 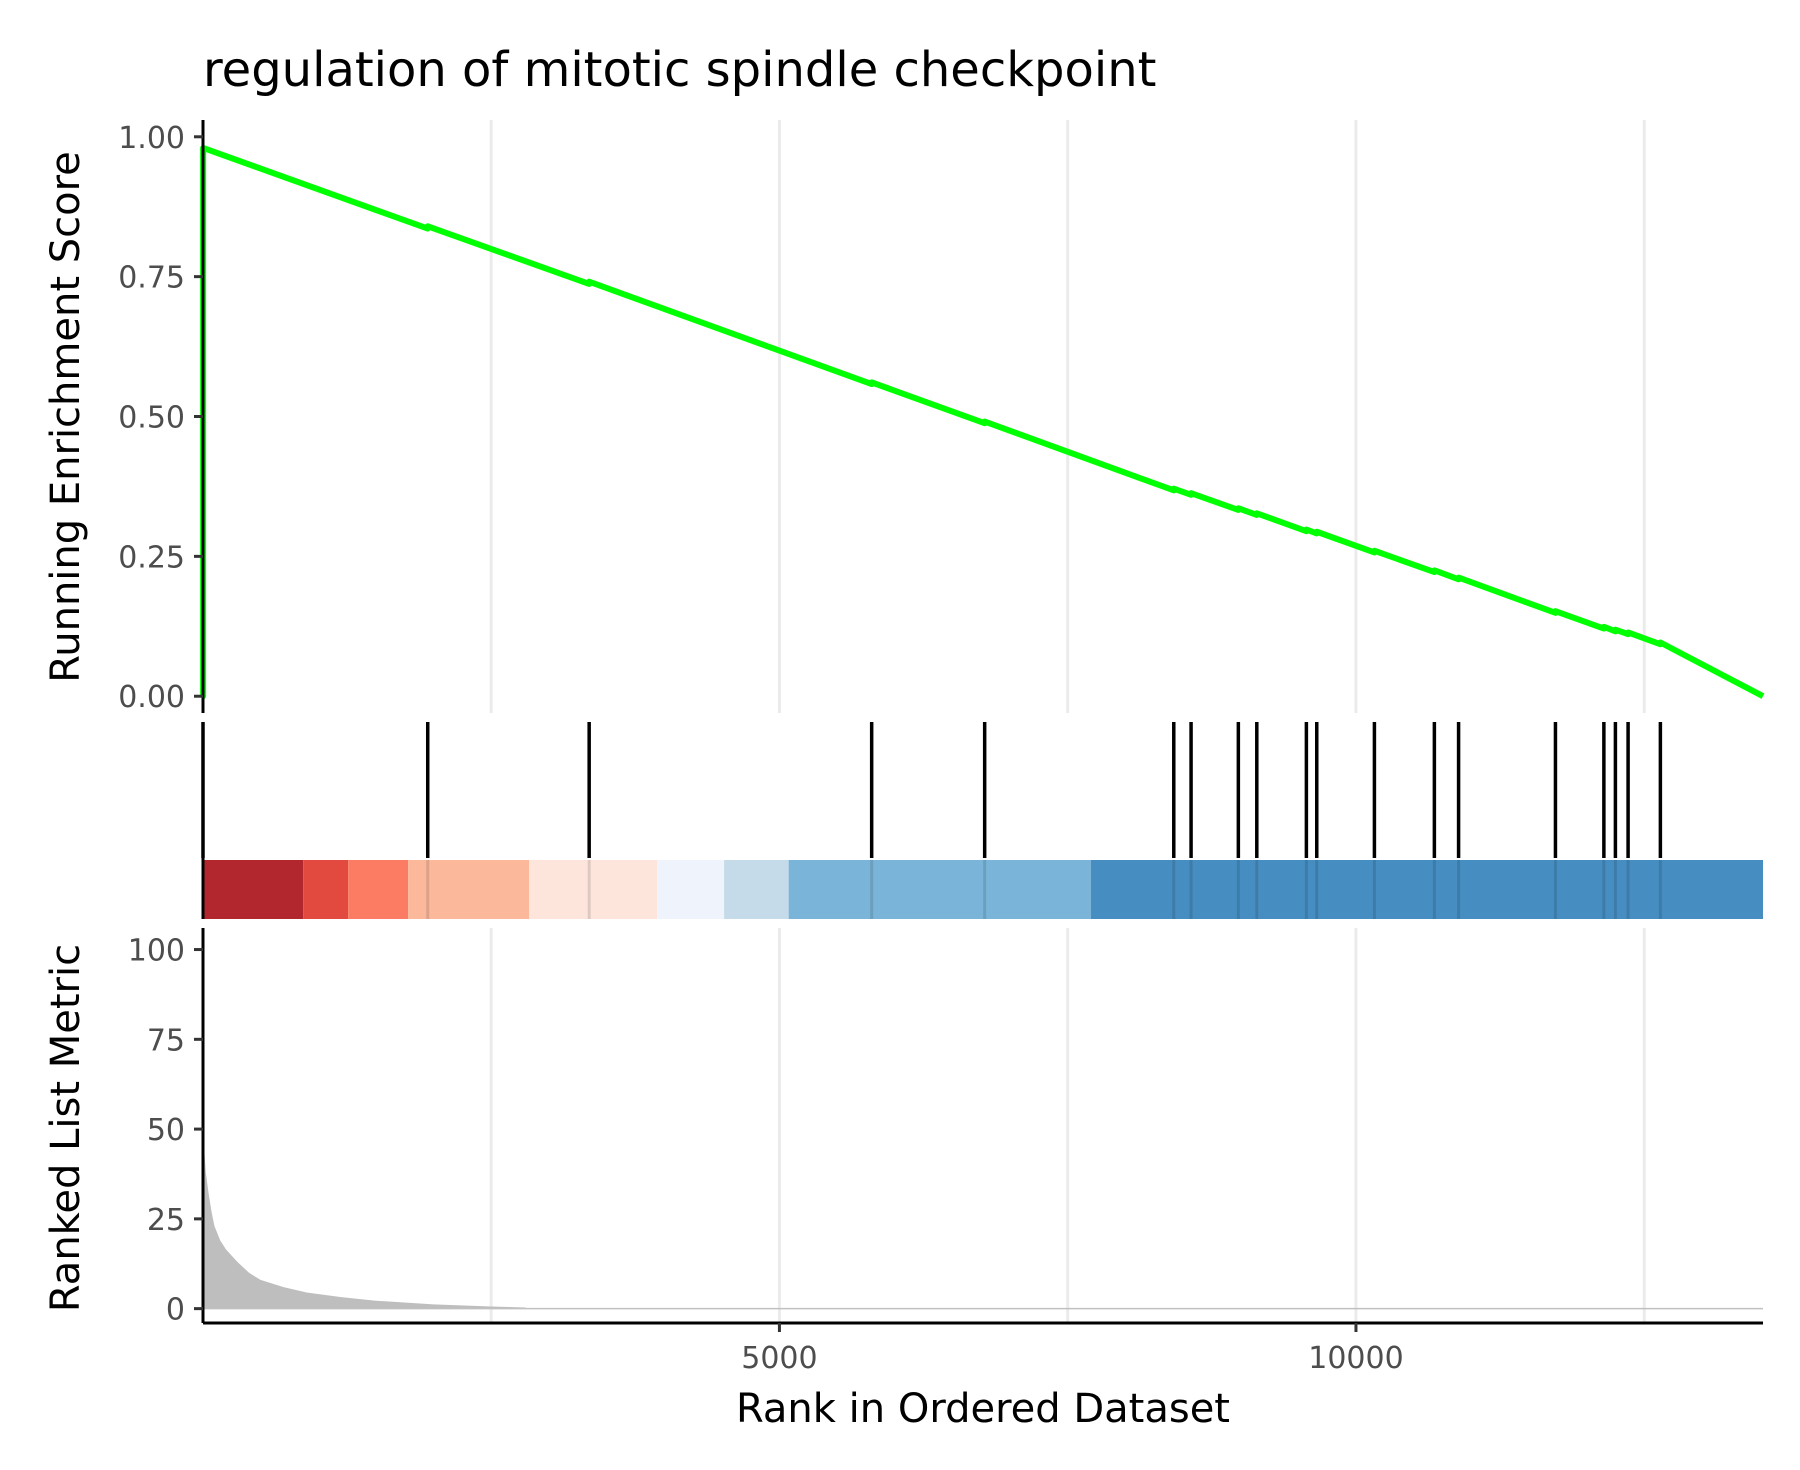 What do you see at coordinates (156, 951) in the screenshot?
I see `y-tick-label-metric: 100` at bounding box center [156, 951].